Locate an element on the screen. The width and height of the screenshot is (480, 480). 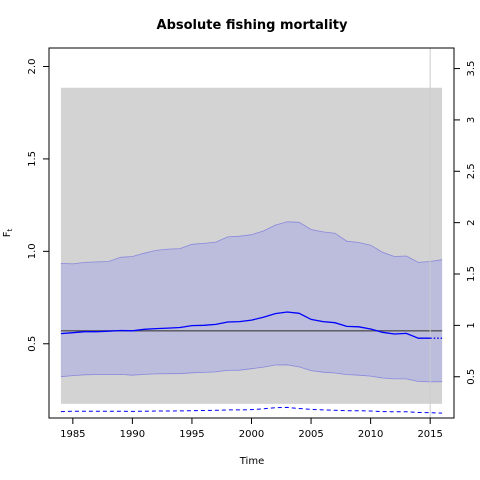
x-tick-label: 1985 is located at coordinates (72, 434).